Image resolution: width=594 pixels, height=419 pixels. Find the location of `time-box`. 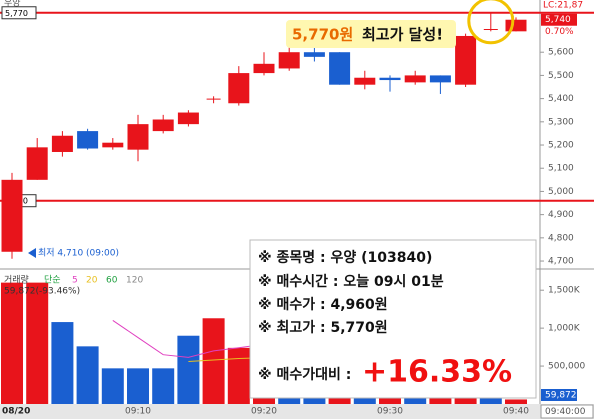

time-box is located at coordinates (567, 411).